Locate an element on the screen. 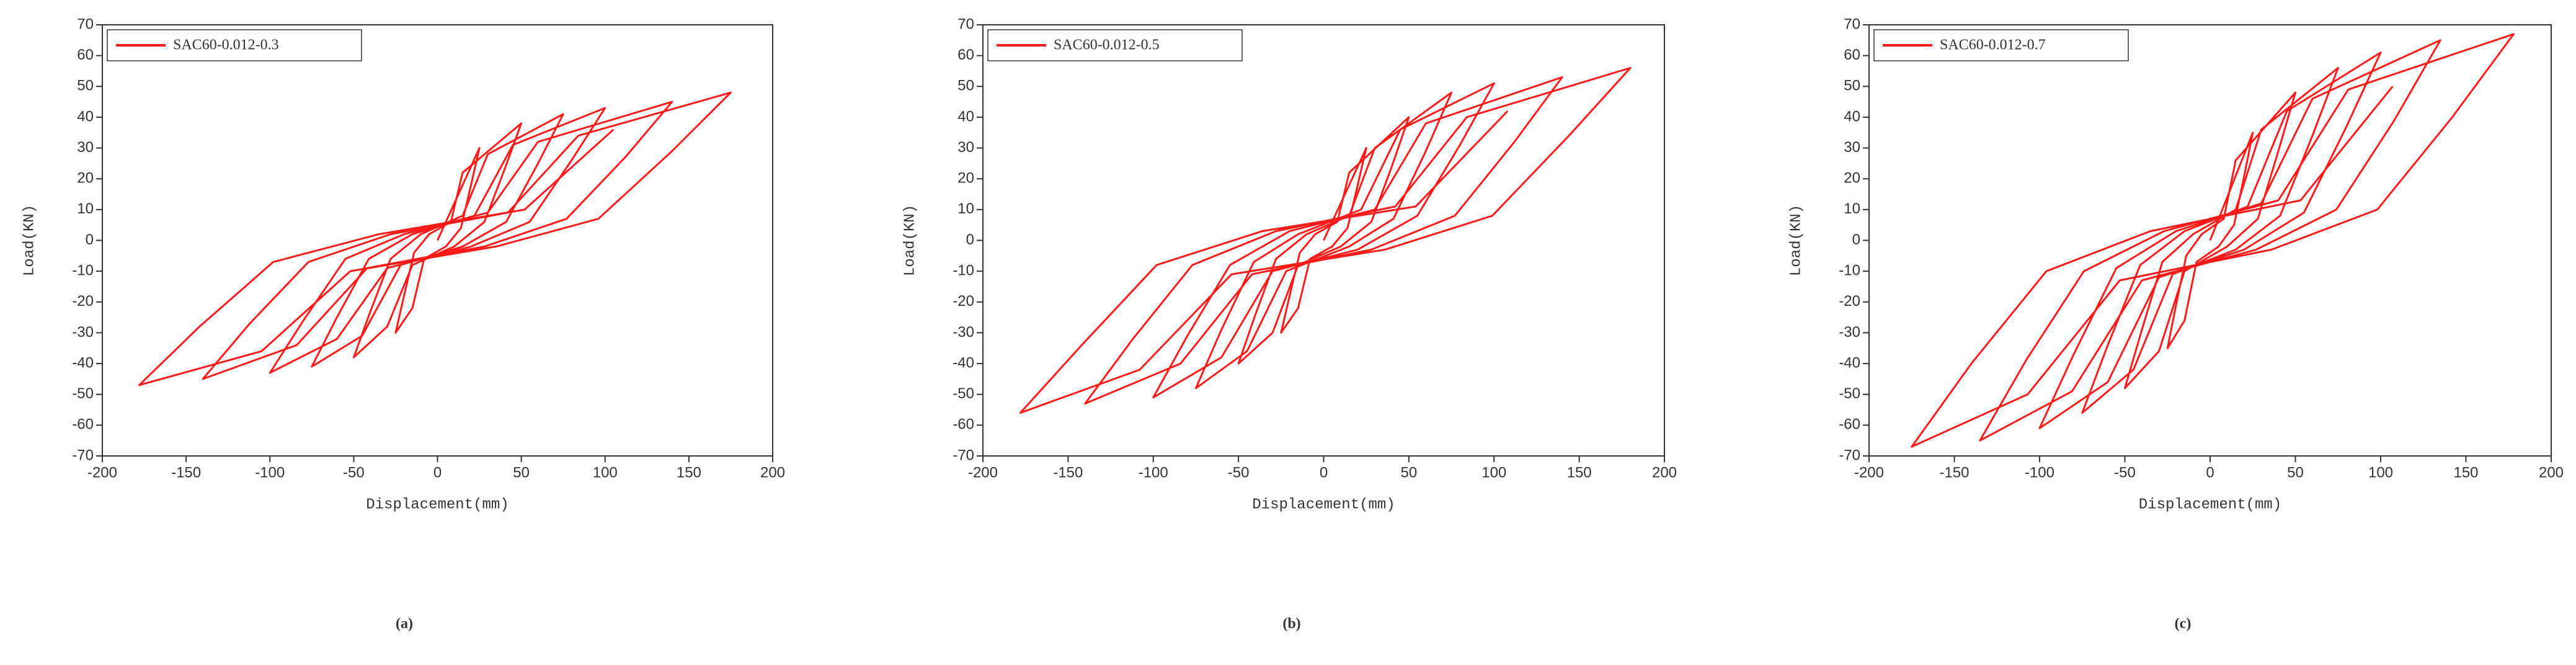 This screenshot has width=2576, height=665. panel-caption: (b) is located at coordinates (1291, 624).